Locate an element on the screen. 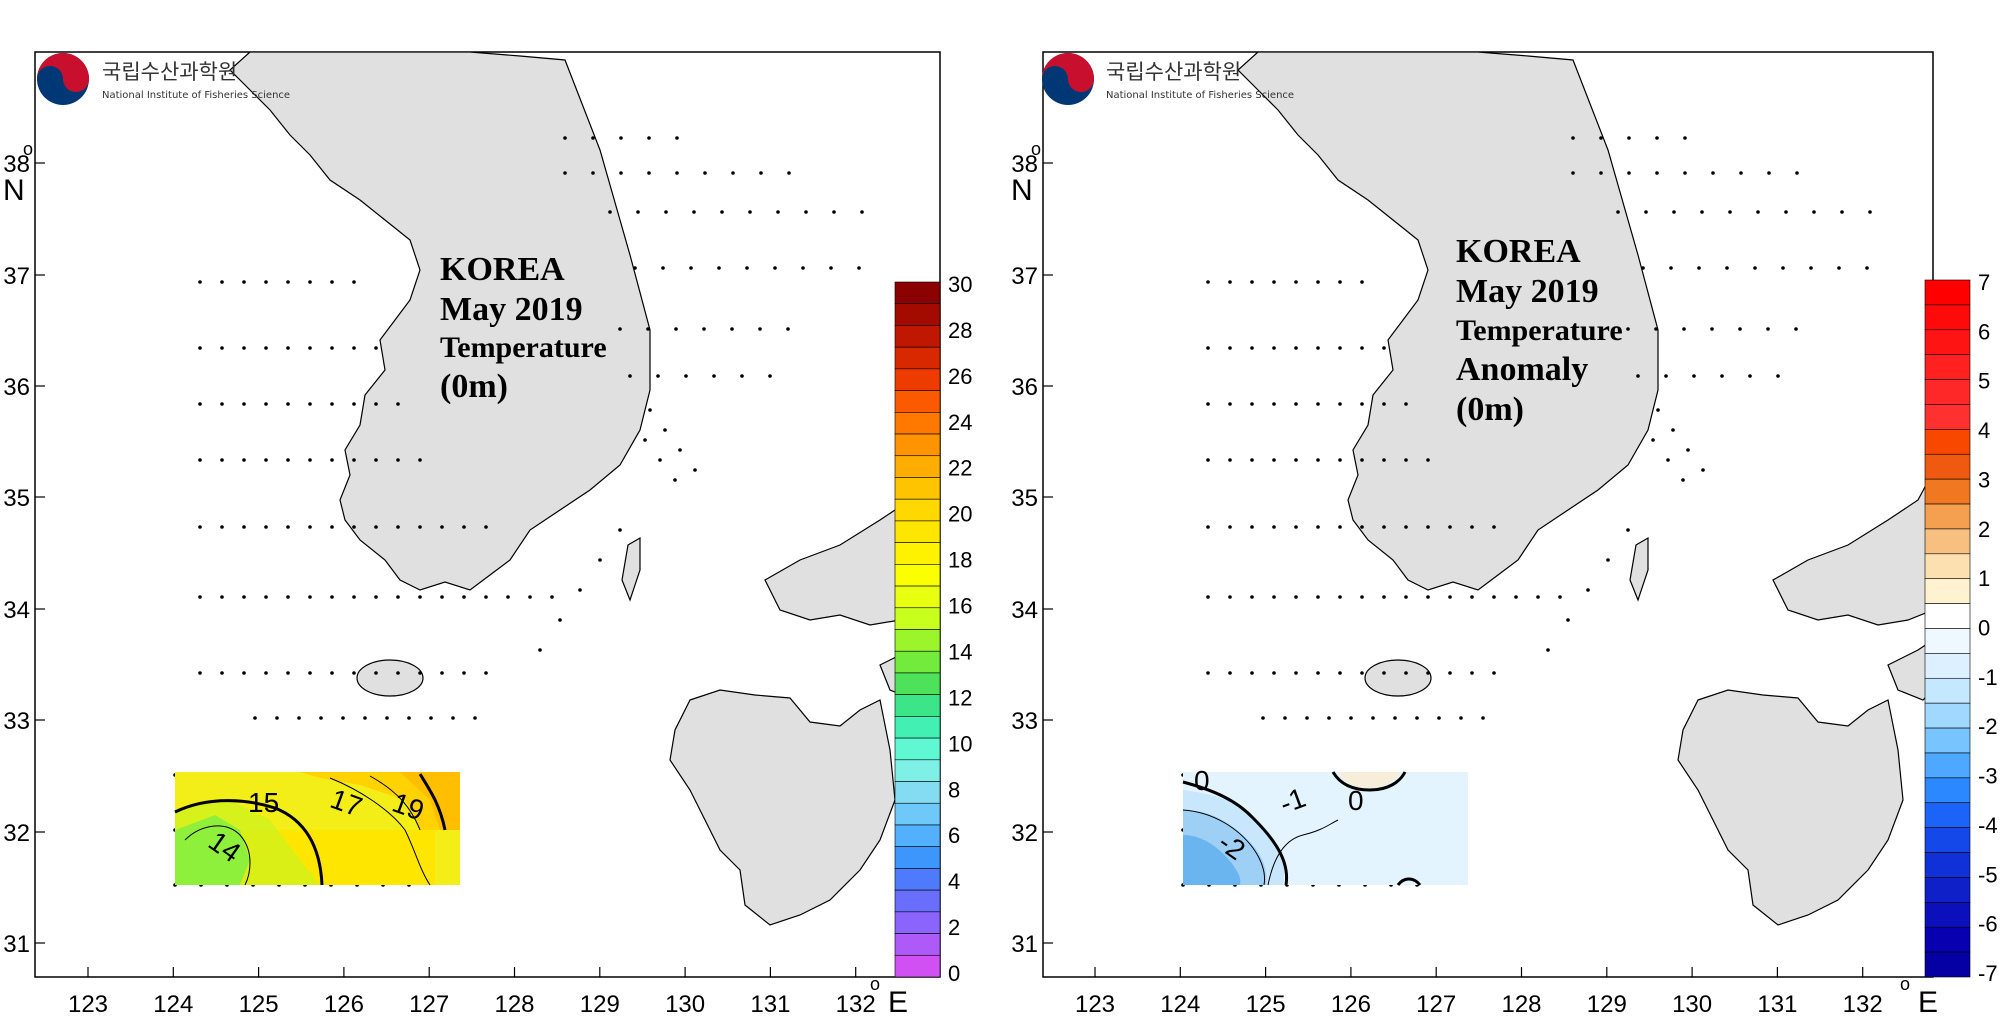 The width and height of the screenshot is (2000, 1027). colorbar-label: 20 is located at coordinates (960, 514).